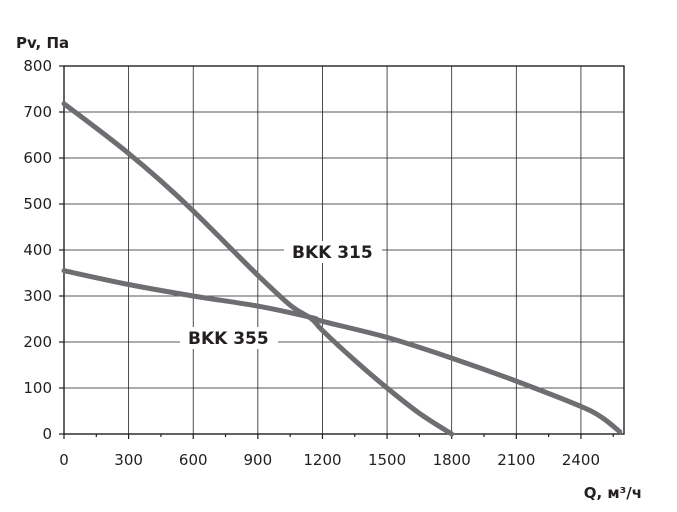  Describe the element at coordinates (258, 460) in the screenshot. I see `x-tick-label: 900` at that location.